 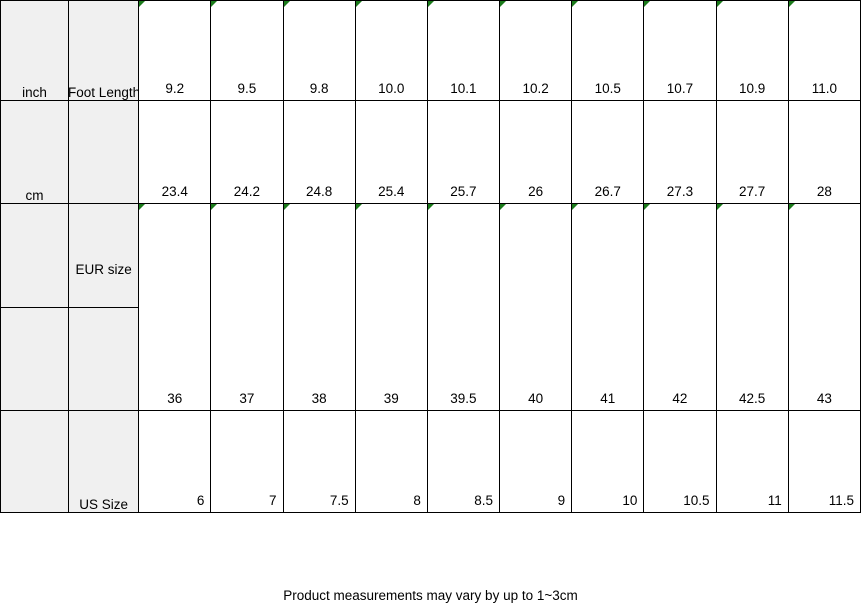 I want to click on cell-eur-5: 39.5, so click(x=463, y=307).